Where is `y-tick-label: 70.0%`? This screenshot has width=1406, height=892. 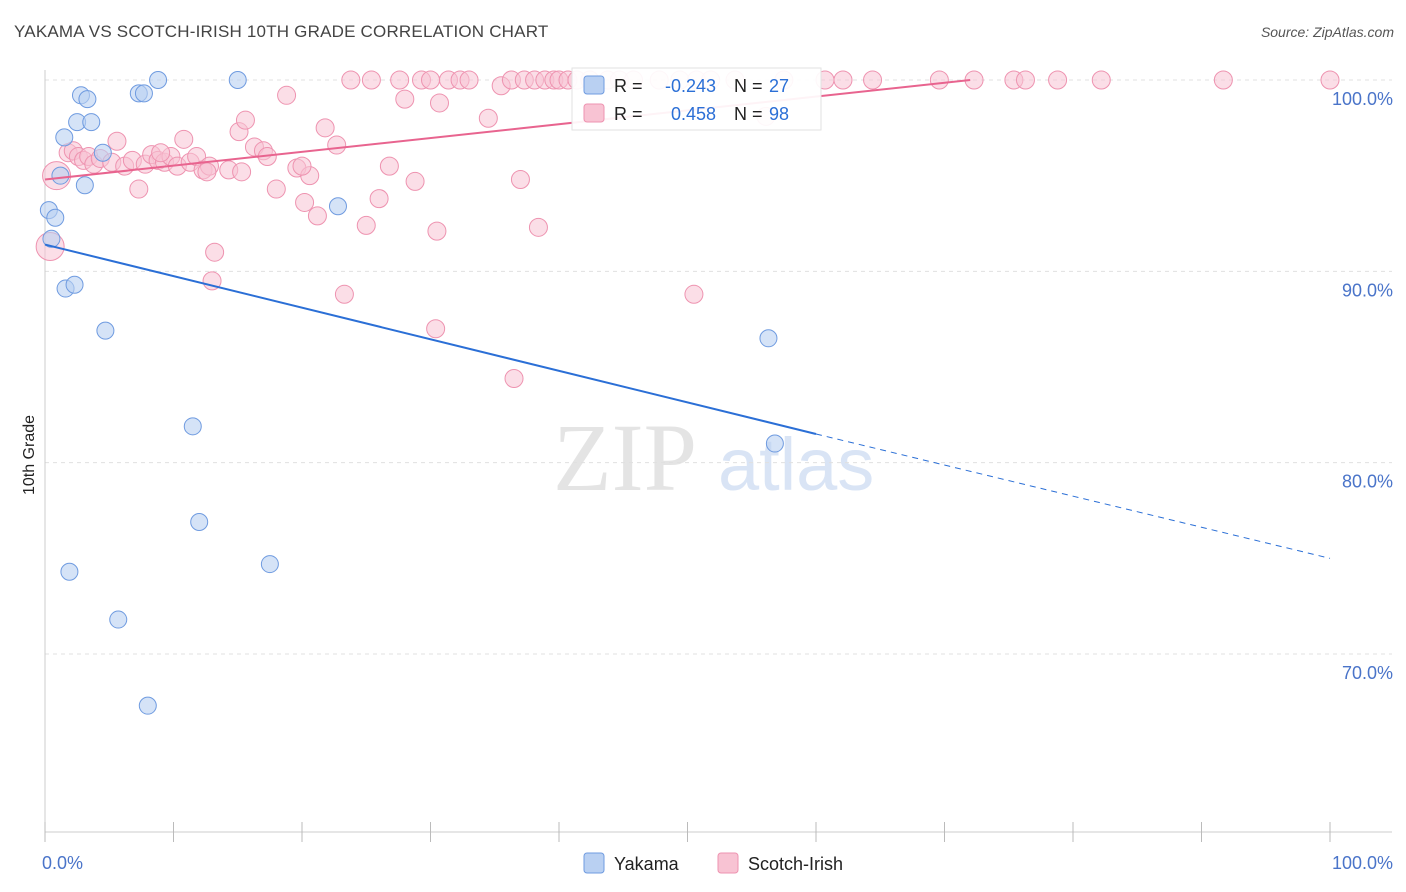 y-tick-label: 70.0% is located at coordinates (1367, 673).